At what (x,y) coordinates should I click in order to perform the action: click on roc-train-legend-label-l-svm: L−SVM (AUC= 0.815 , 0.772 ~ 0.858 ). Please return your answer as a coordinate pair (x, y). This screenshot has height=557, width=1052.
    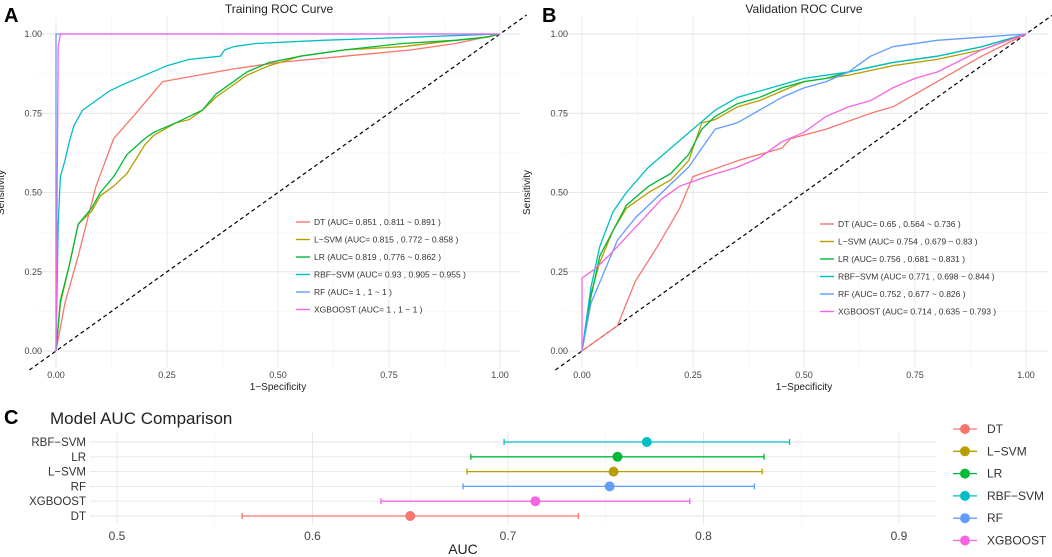
    Looking at the image, I should click on (386, 240).